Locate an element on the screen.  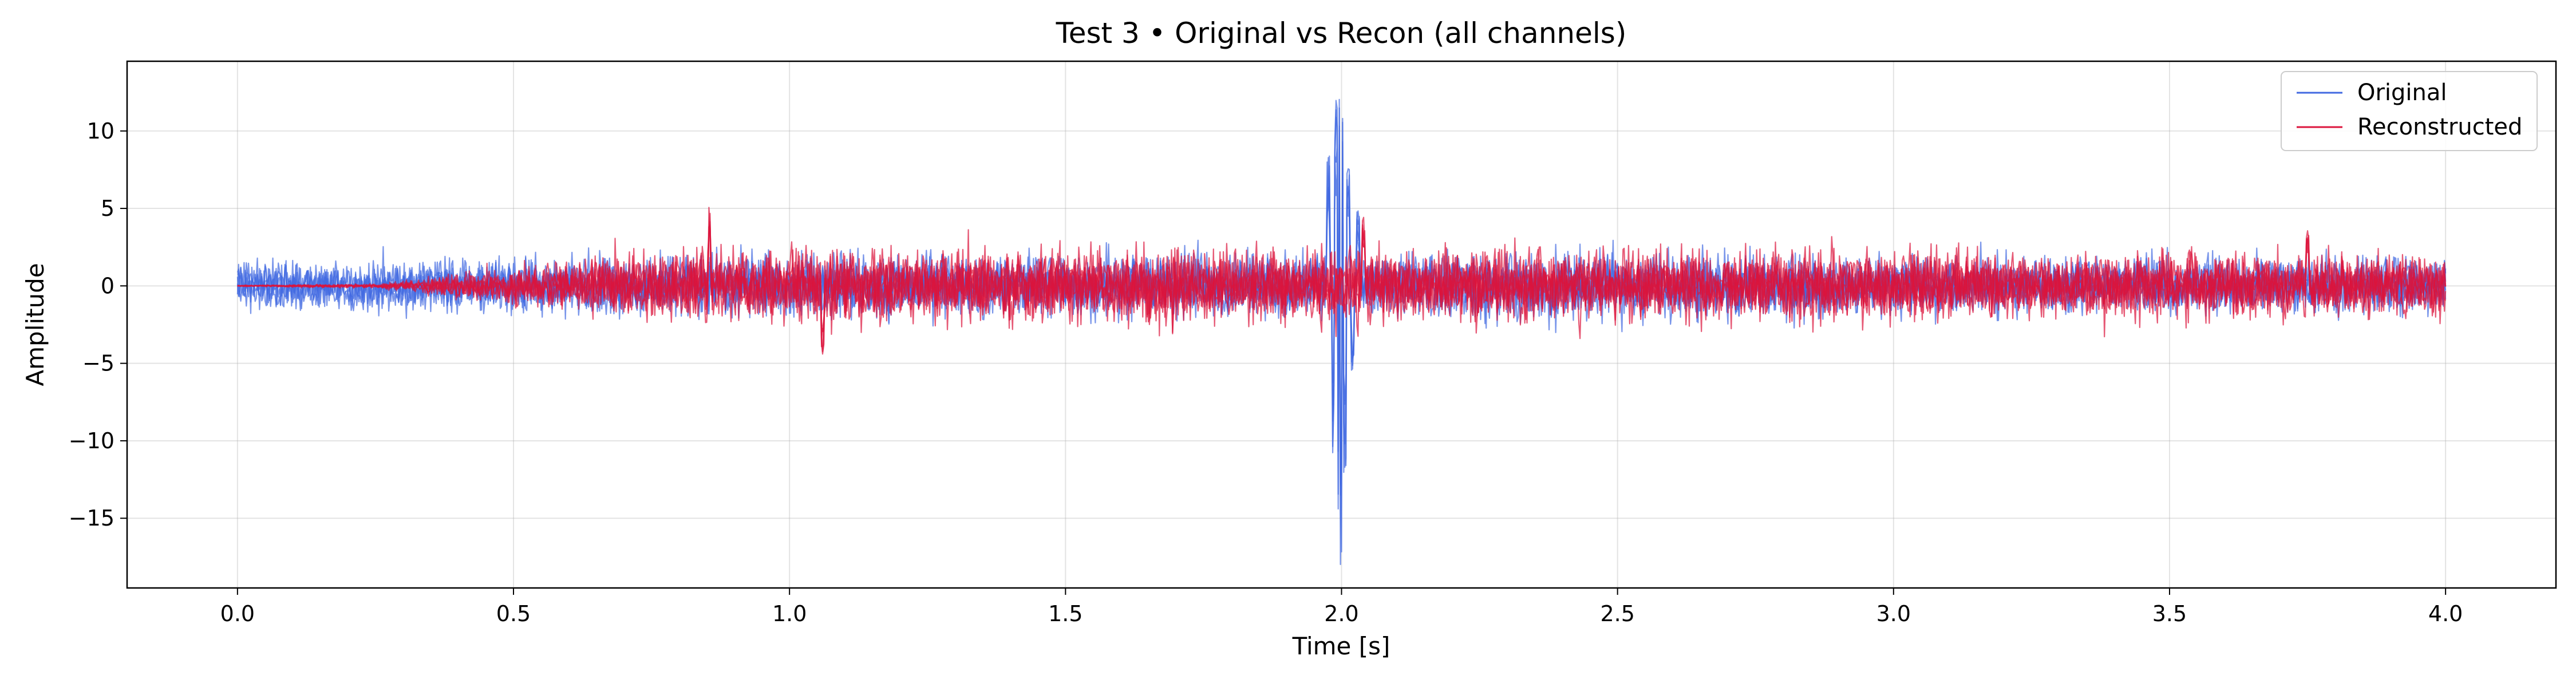
x-tick-label: 4.0 is located at coordinates (2445, 613).